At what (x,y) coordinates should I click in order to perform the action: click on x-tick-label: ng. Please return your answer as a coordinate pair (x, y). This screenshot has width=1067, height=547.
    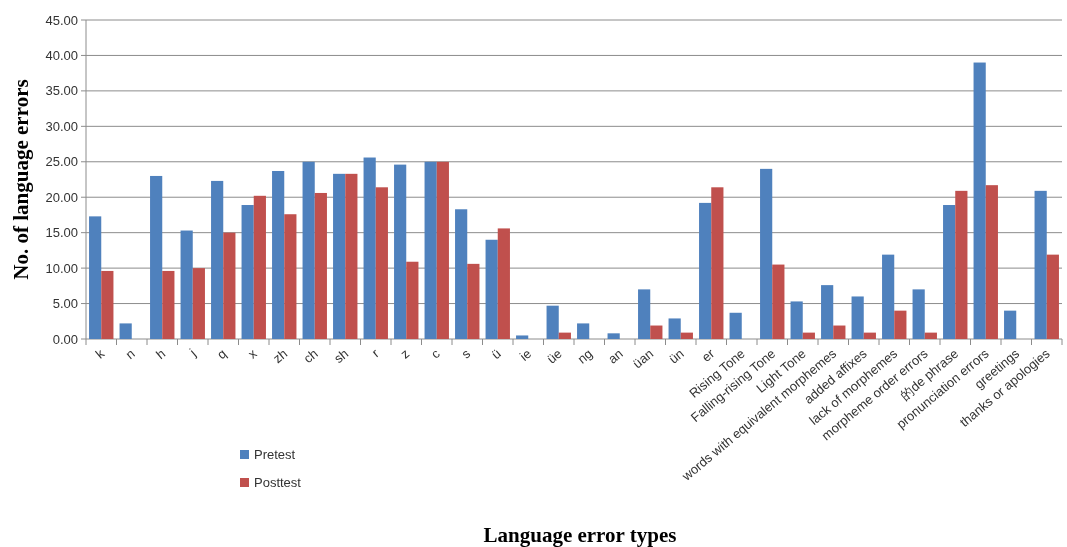
    Looking at the image, I should click on (585, 356).